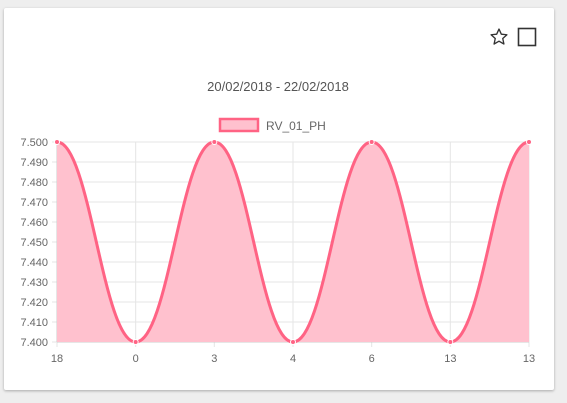 The width and height of the screenshot is (567, 403). What do you see at coordinates (57, 359) in the screenshot?
I see `x-tick-label: 18` at bounding box center [57, 359].